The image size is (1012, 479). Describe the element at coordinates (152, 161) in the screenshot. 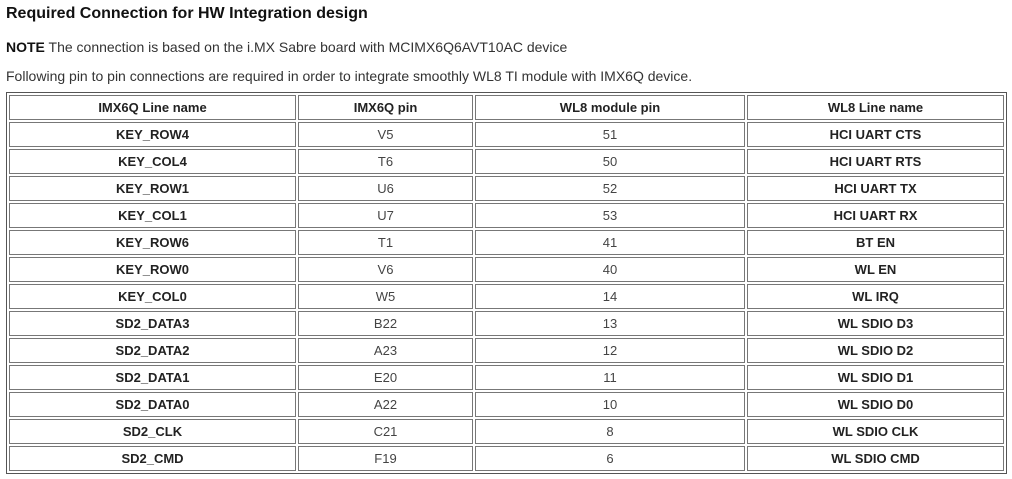

I see `imx6q-line-name-cell: KEY_COL4` at that location.